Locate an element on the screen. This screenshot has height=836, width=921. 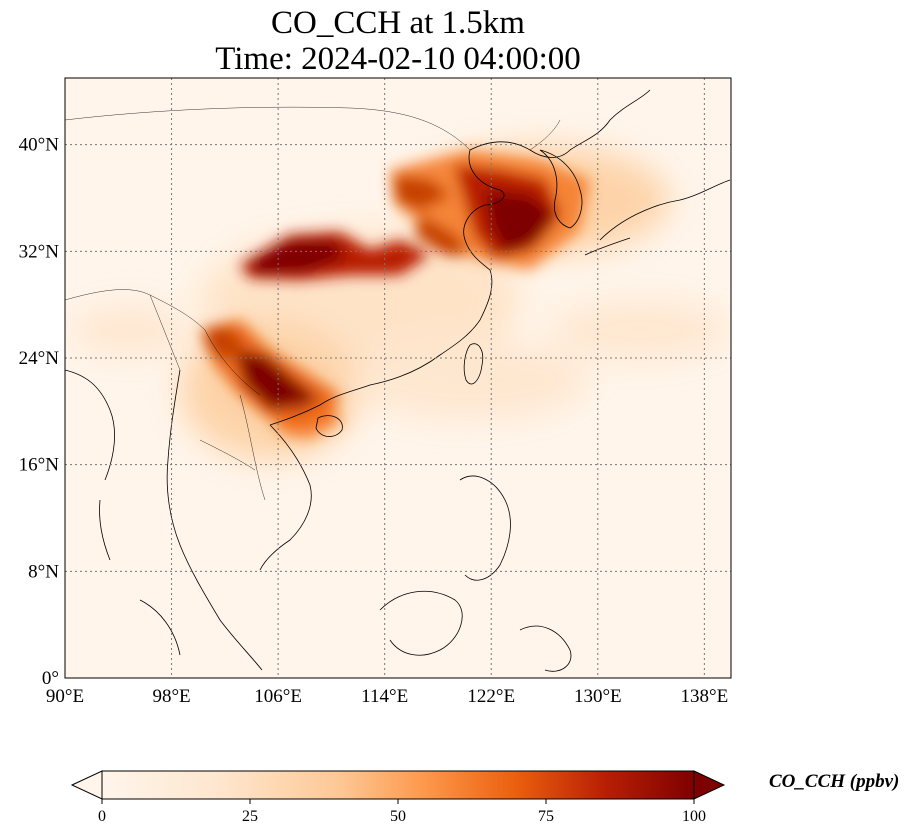
colorbar-tick-label: 100 is located at coordinates (694, 816).